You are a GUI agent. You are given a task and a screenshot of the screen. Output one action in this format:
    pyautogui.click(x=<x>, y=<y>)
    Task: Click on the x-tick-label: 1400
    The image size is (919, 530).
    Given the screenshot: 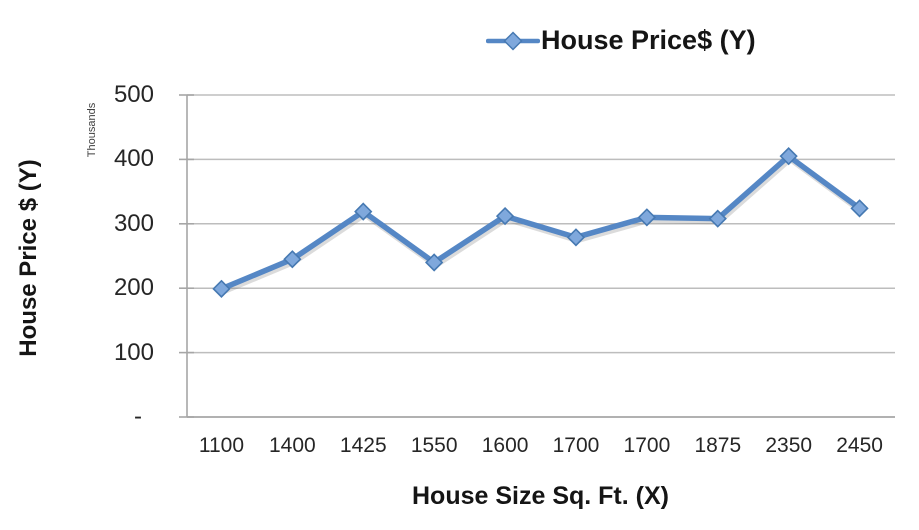 What is the action you would take?
    pyautogui.click(x=292, y=445)
    